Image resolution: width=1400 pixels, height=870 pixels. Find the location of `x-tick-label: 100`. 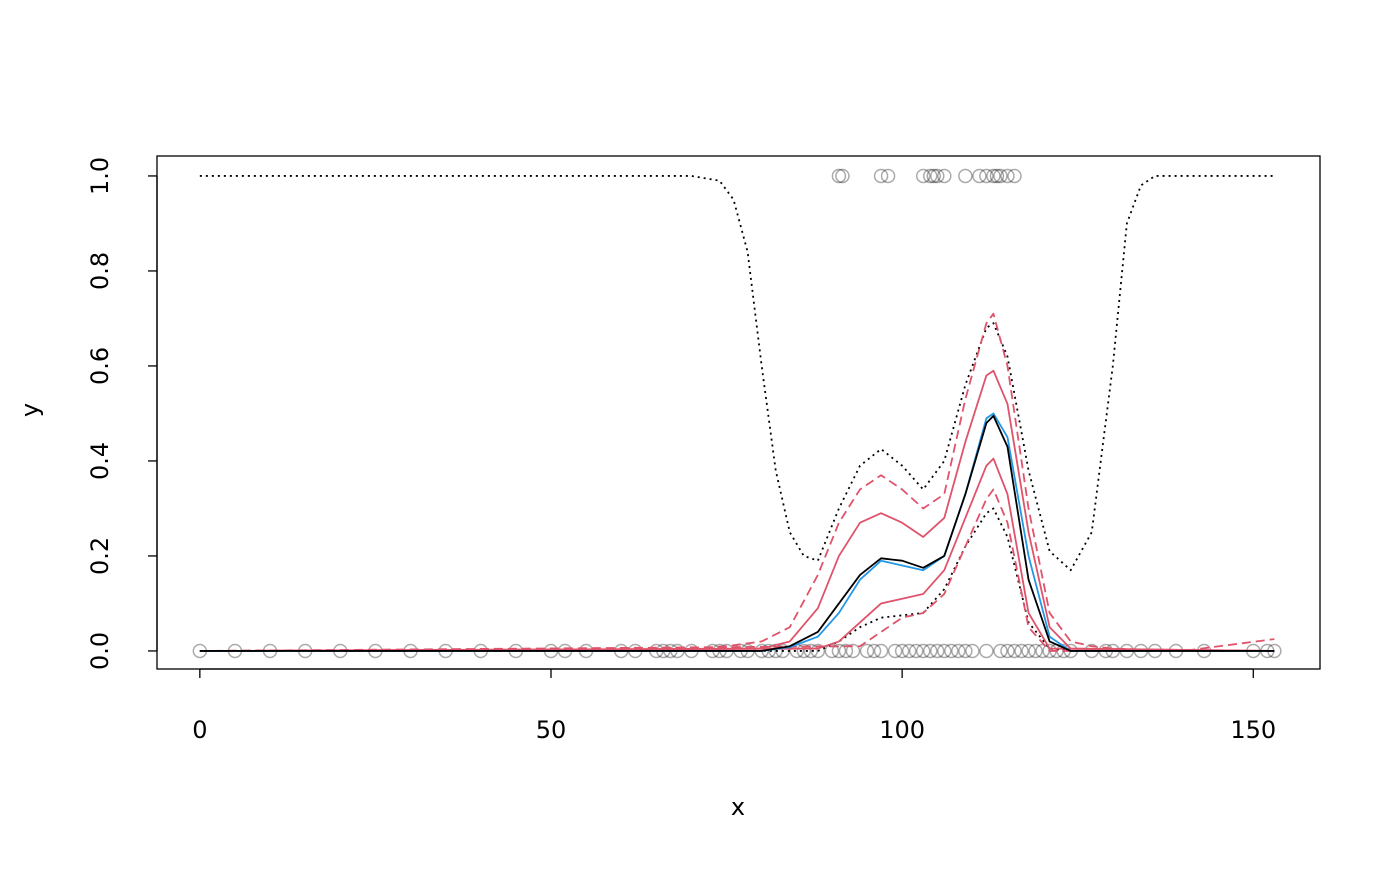

x-tick-label: 100 is located at coordinates (902, 730).